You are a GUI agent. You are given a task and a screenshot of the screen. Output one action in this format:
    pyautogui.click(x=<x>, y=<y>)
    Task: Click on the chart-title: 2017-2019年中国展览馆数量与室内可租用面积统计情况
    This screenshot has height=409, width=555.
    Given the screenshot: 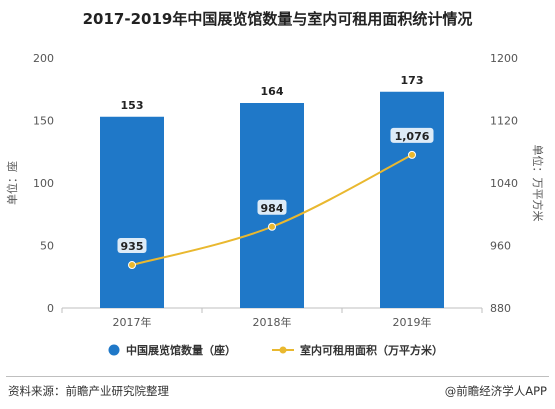 What is the action you would take?
    pyautogui.click(x=277, y=19)
    